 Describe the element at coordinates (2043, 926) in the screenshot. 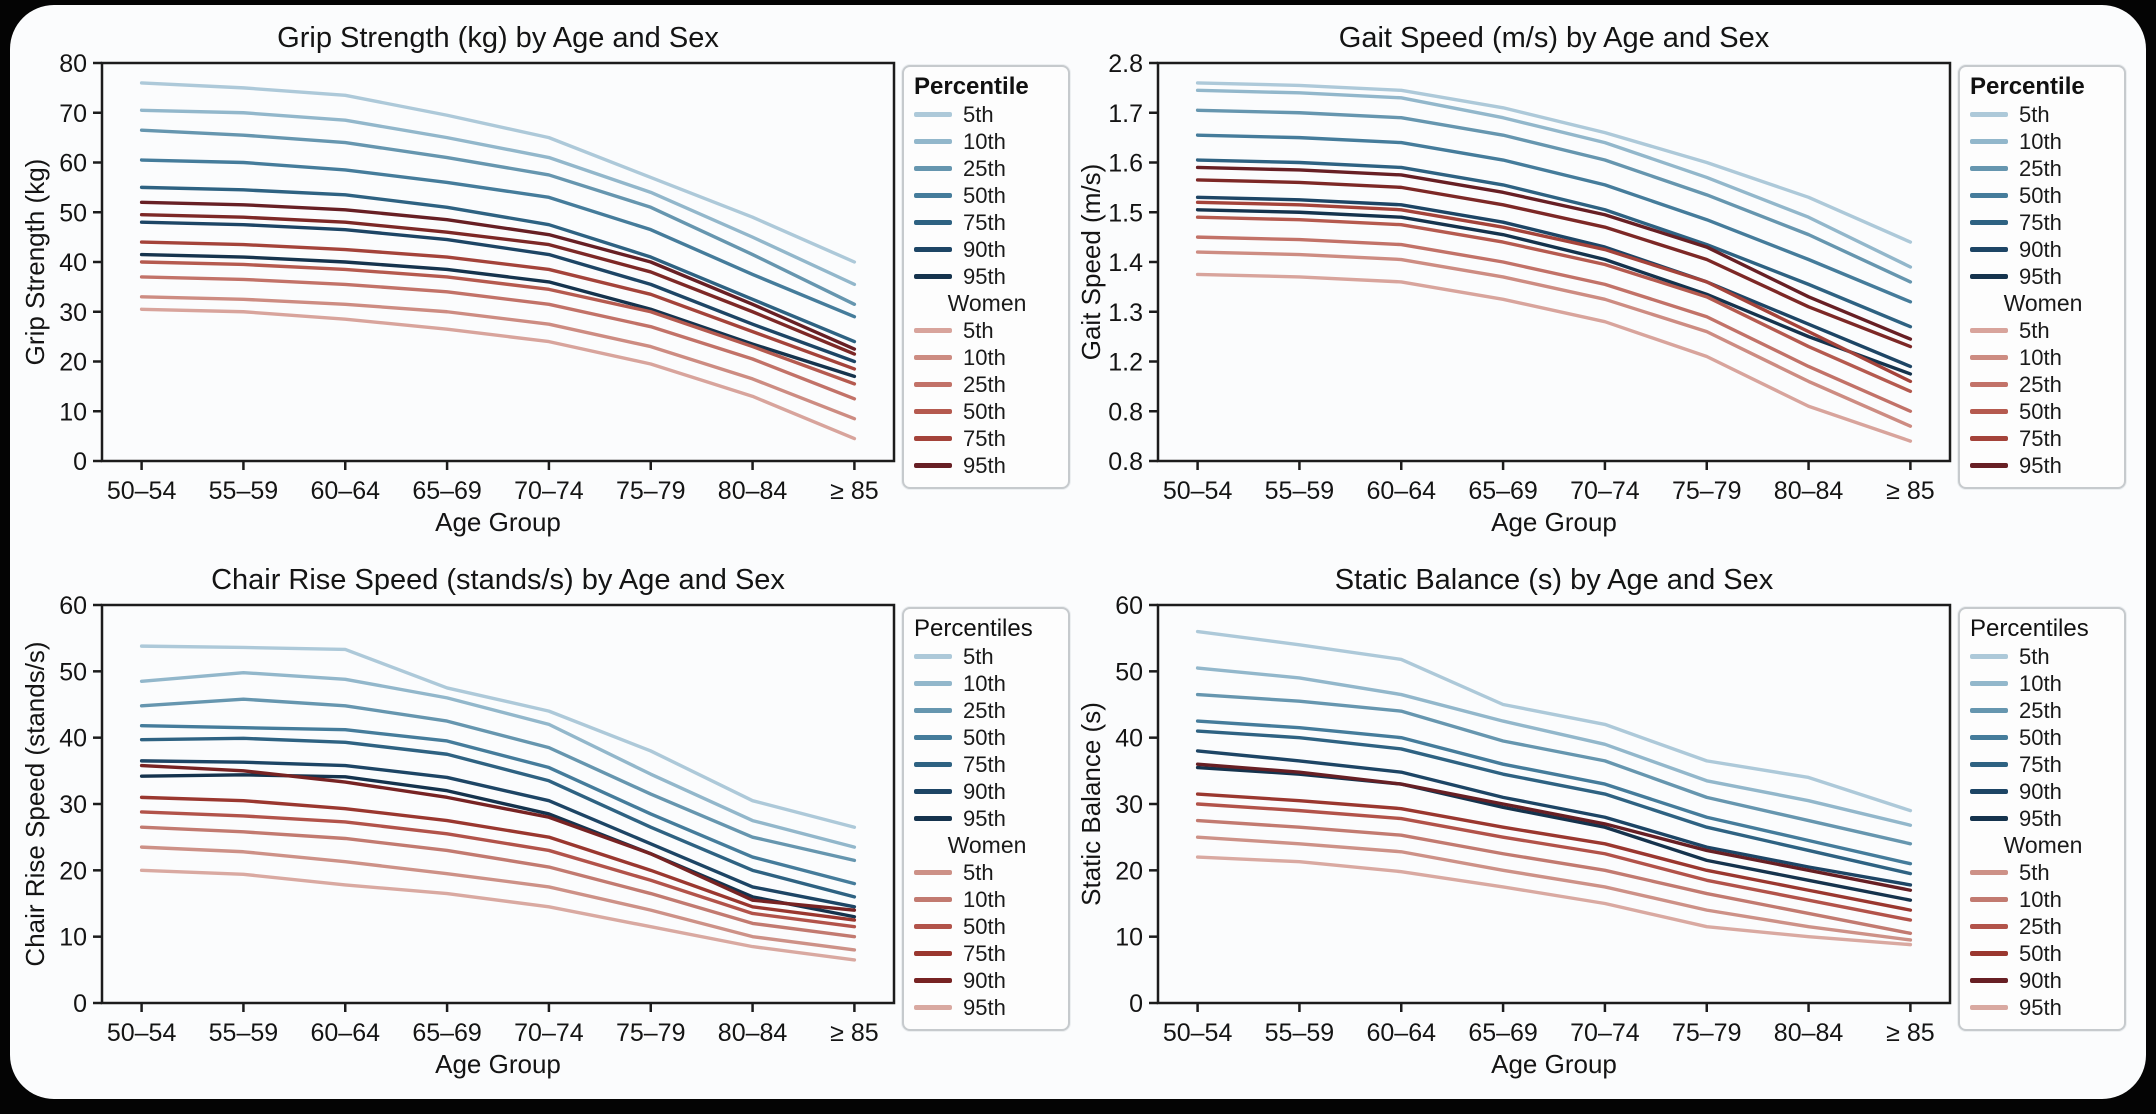

I see `legend-item: 25th` at that location.